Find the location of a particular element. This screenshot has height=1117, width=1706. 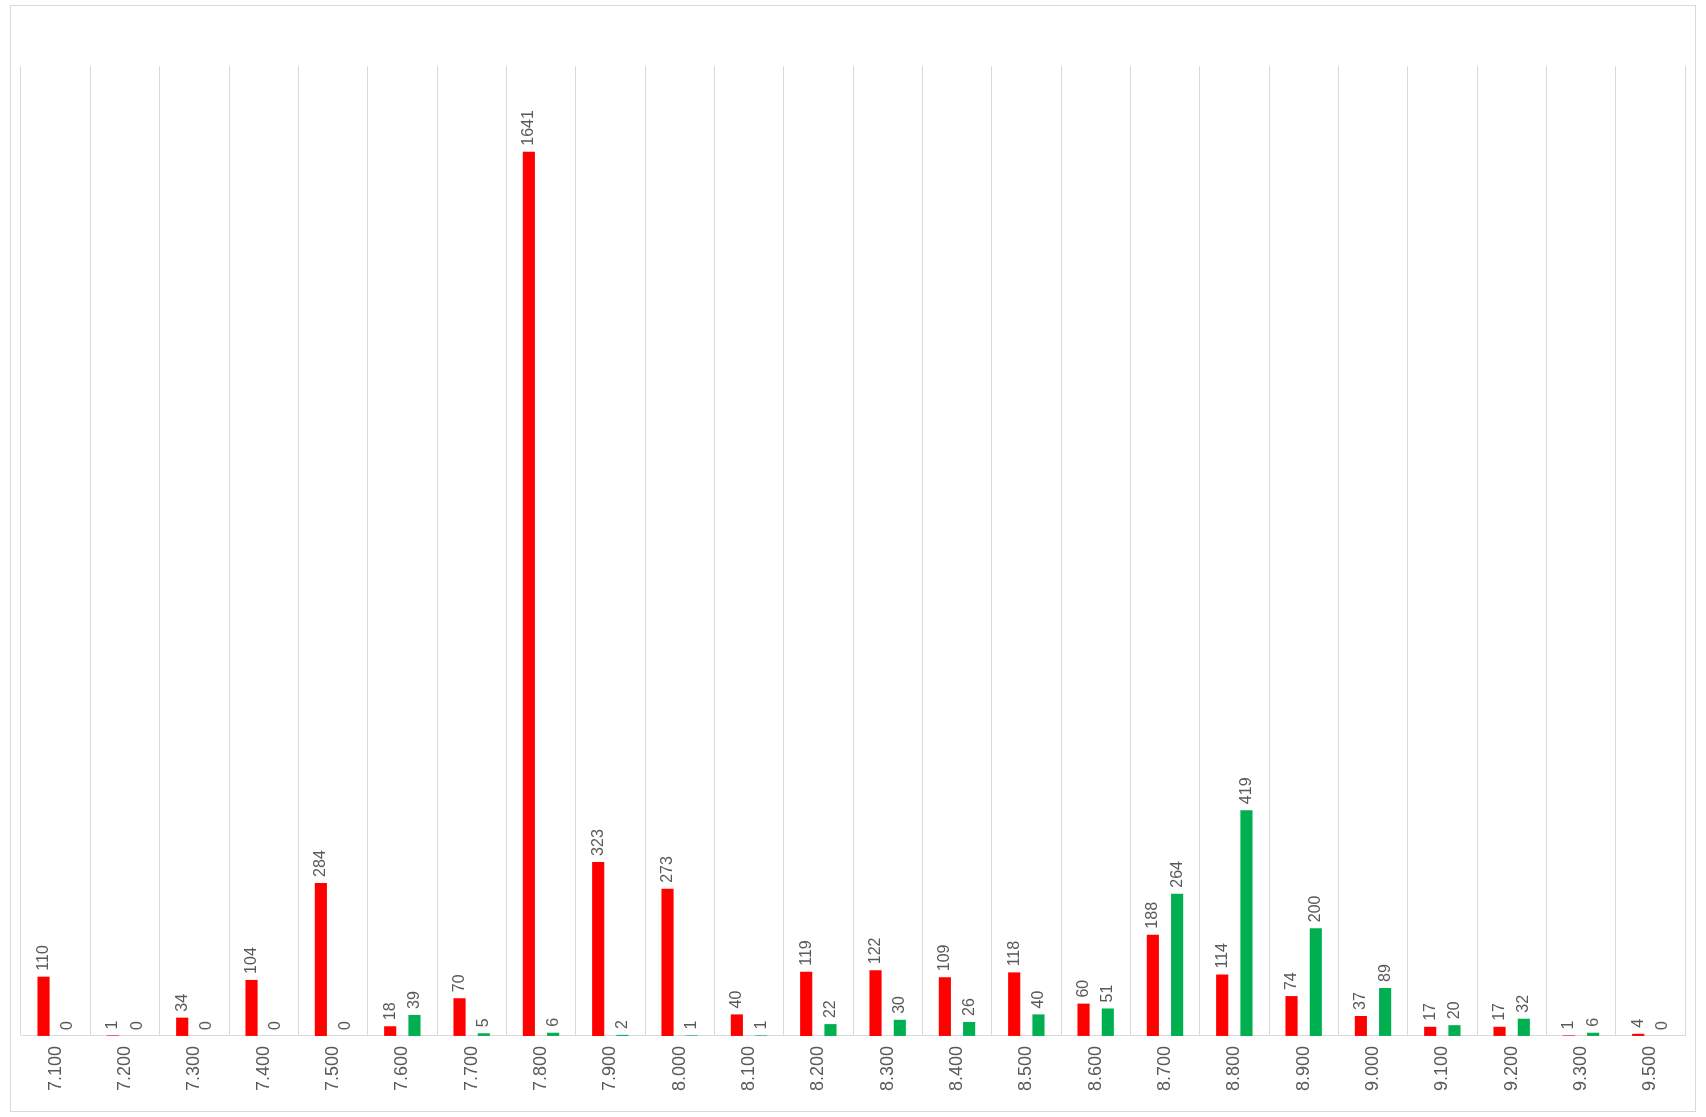

data-label: 20 is located at coordinates (1453, 1010).